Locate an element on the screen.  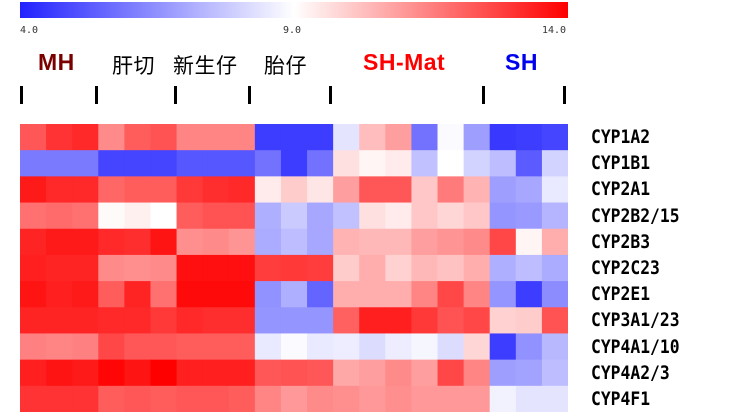
group-label-sh-mat: SH-Mat is located at coordinates (404, 62).